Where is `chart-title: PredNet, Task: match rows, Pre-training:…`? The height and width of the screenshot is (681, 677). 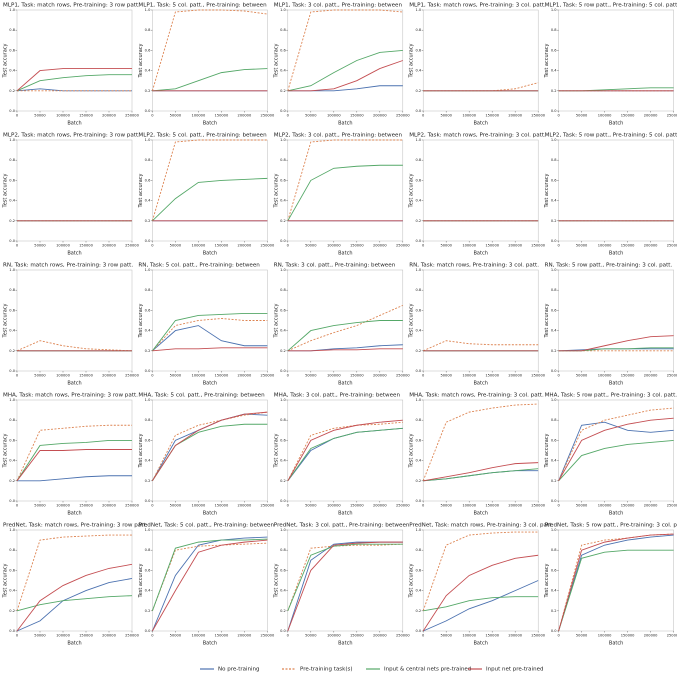
chart-title: PredNet, Task: match rows, Pre-training:… is located at coordinates (481, 526).